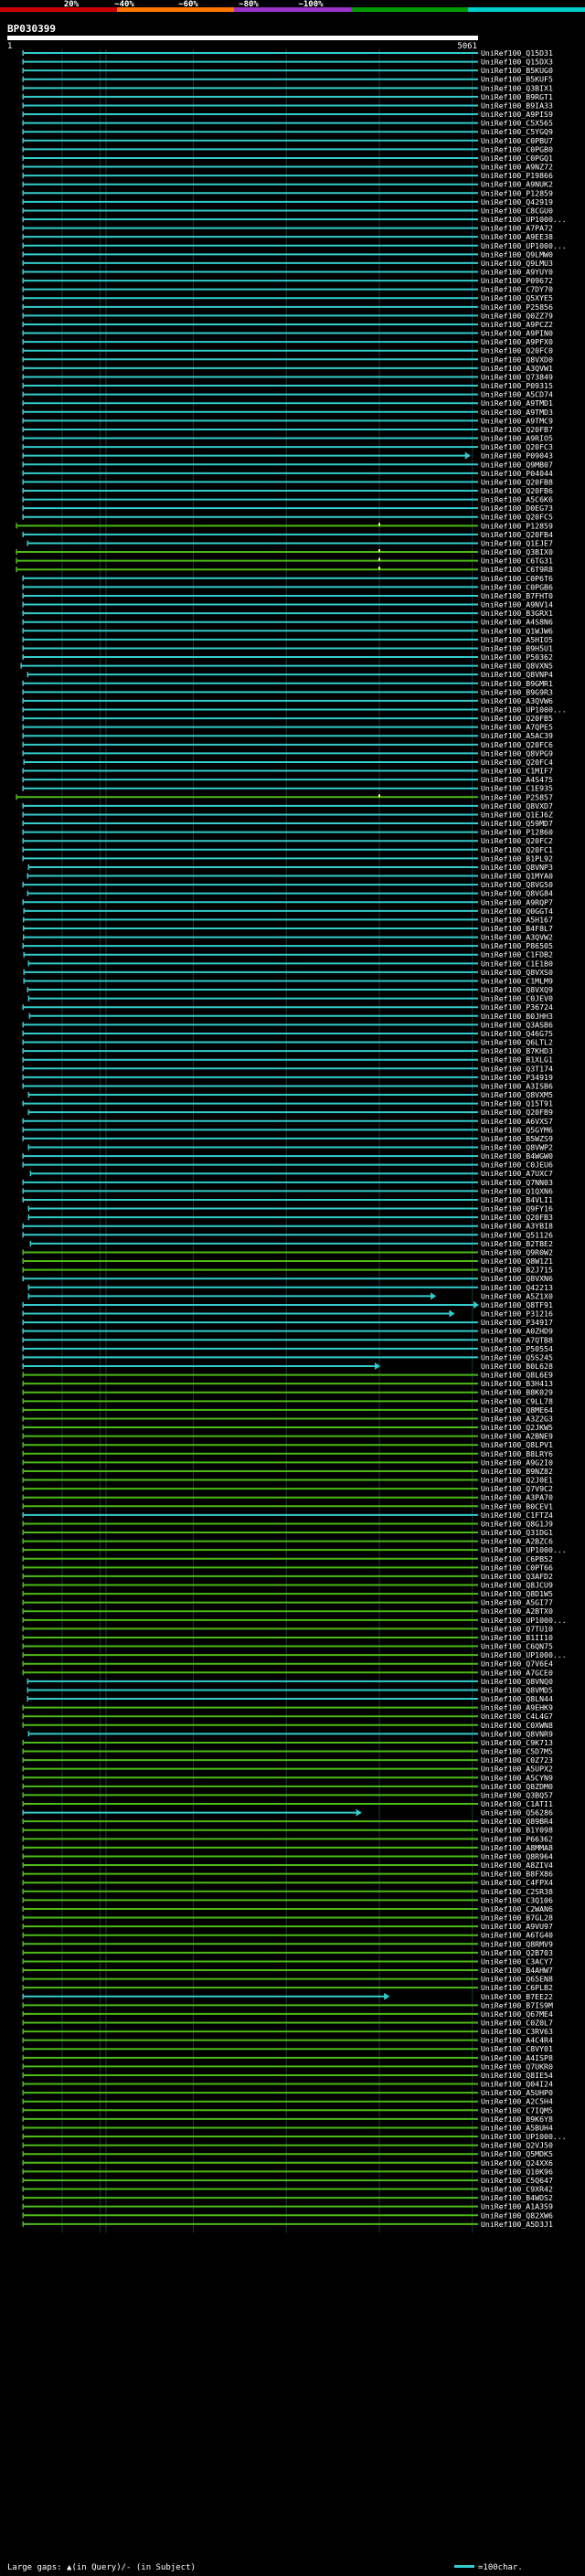  What do you see at coordinates (517, 403) in the screenshot?
I see `hit-label: UniRef100_A9TMD1` at bounding box center [517, 403].